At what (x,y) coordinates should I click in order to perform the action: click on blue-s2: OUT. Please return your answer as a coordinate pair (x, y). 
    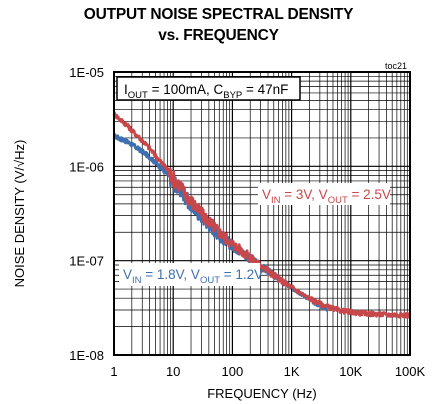
    Looking at the image, I should click on (210, 280).